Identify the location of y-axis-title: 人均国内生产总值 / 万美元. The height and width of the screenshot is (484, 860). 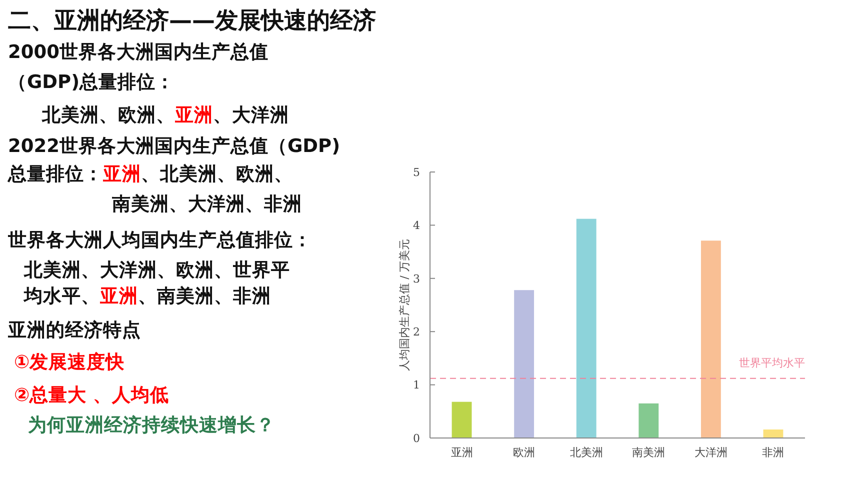
(404, 305).